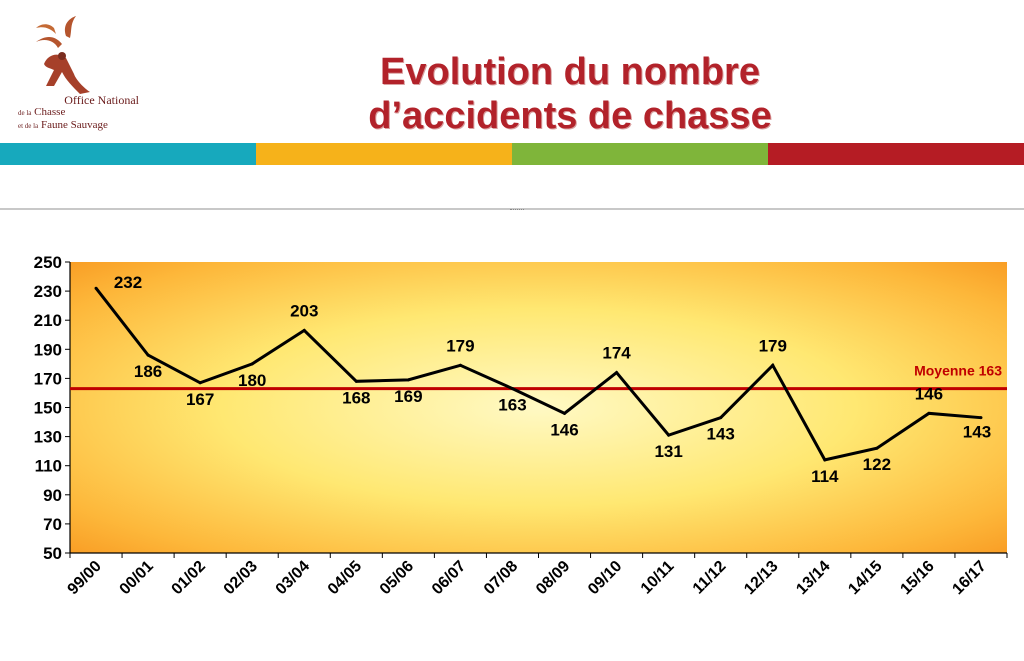 The height and width of the screenshot is (661, 1024). Describe the element at coordinates (570, 72) in the screenshot. I see `title-line-1: Evolution du nombre` at that location.